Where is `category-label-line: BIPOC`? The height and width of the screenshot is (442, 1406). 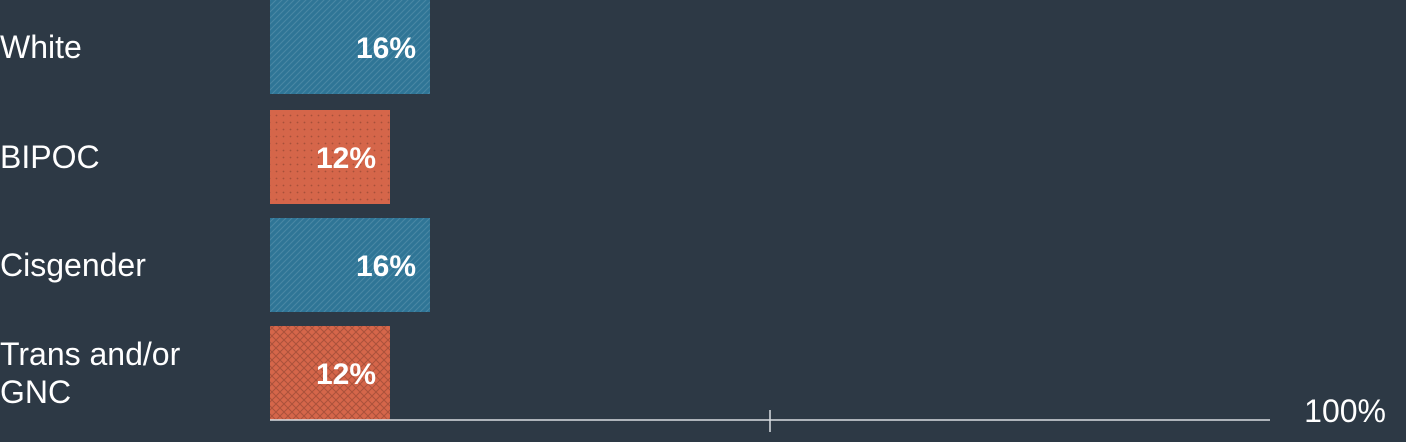
category-label-line: BIPOC is located at coordinates (50, 157).